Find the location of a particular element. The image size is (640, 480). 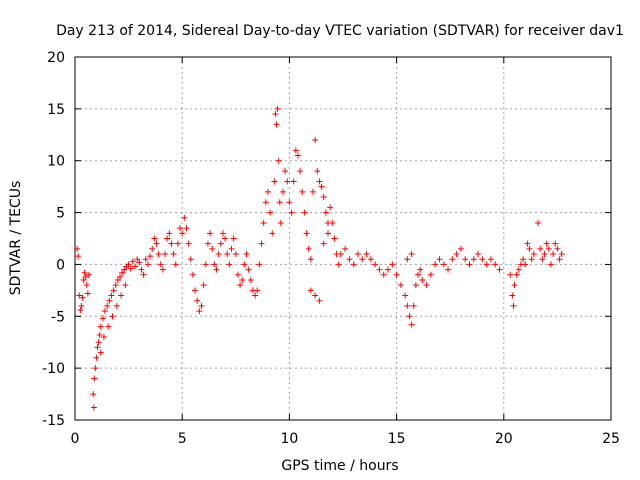

y-tick-label: -5 is located at coordinates (58, 317).